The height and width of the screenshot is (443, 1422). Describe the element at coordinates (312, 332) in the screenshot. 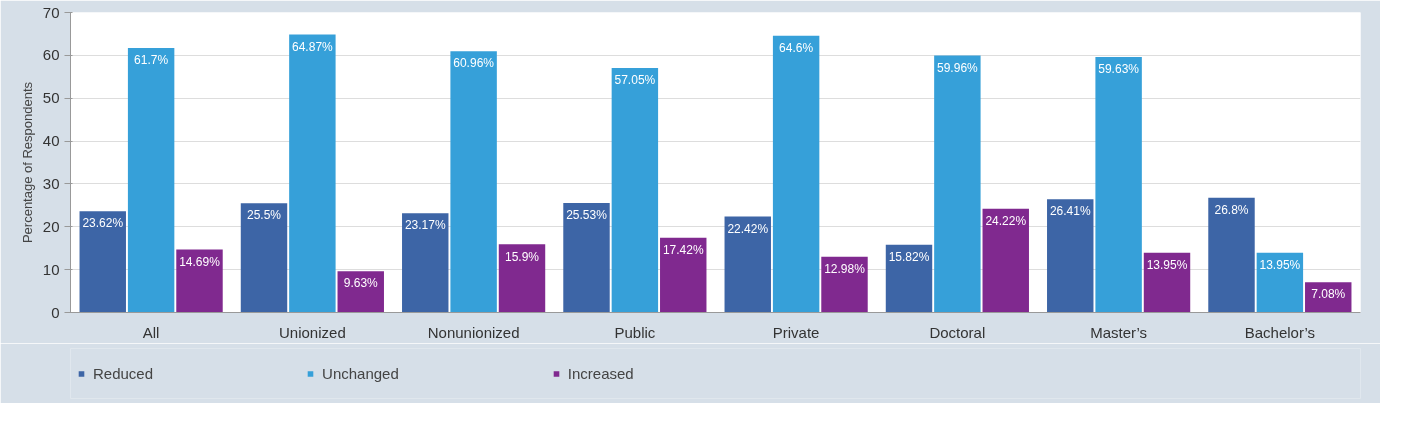

I see `x-tick-label: Unionized` at that location.